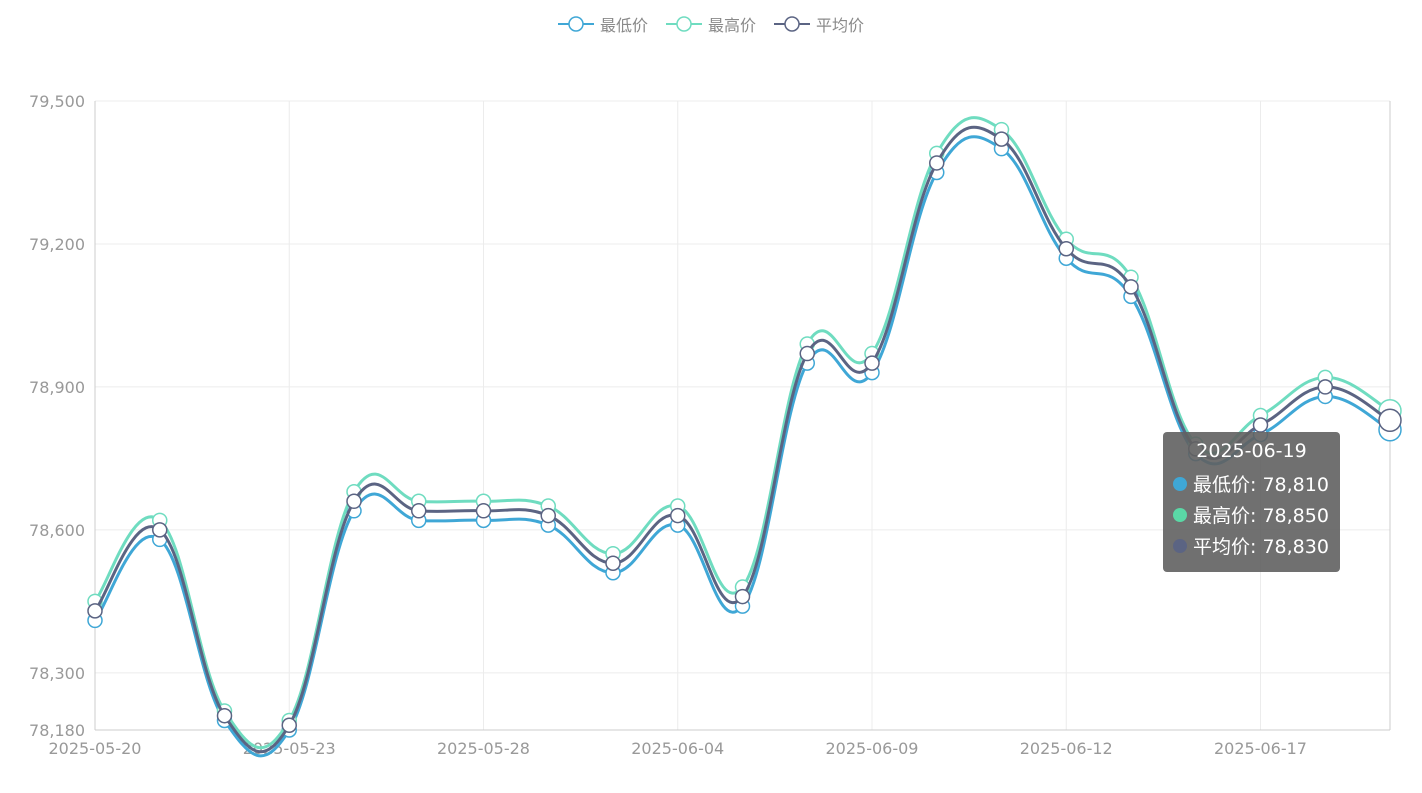 Image resolution: width=1422 pixels, height=793 pixels. Describe the element at coordinates (57, 730) in the screenshot. I see `y-tick-label: 78,180` at that location.